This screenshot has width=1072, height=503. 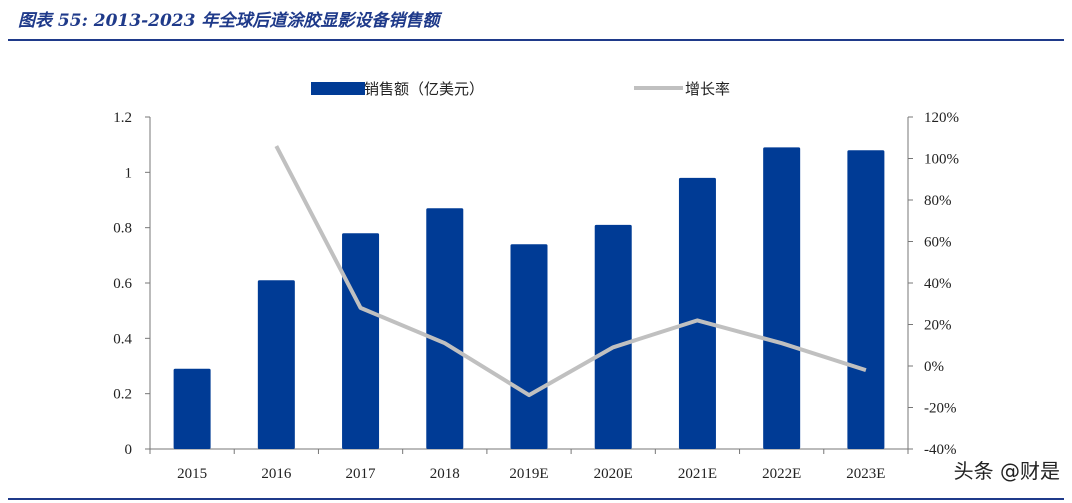 What do you see at coordinates (940, 450) in the screenshot?
I see `right-tick-label: -40%` at bounding box center [940, 450].